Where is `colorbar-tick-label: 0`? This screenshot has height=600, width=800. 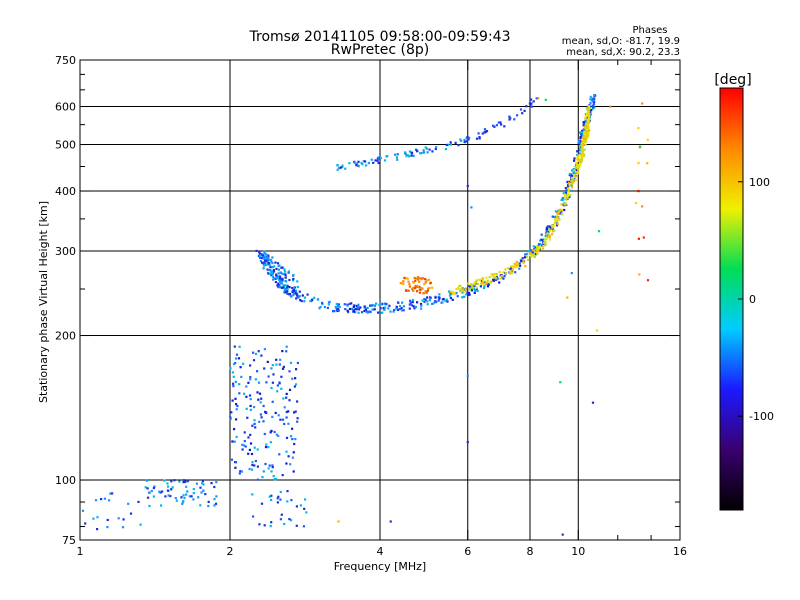 colorbar-tick-label: 0 is located at coordinates (752, 299).